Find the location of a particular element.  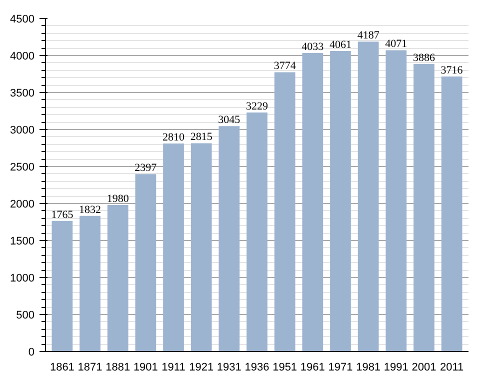

y-tick-label: 3000 is located at coordinates (22, 130).